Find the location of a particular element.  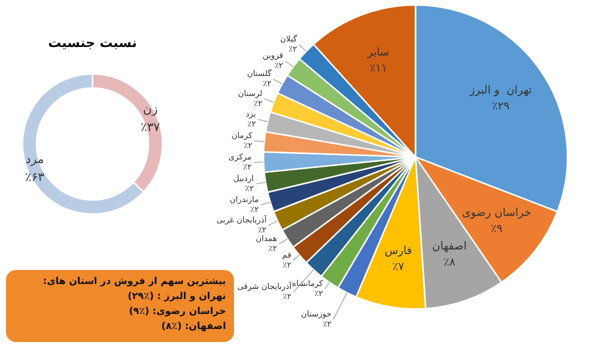

data-label: ٪۳۷ is located at coordinates (150, 127).